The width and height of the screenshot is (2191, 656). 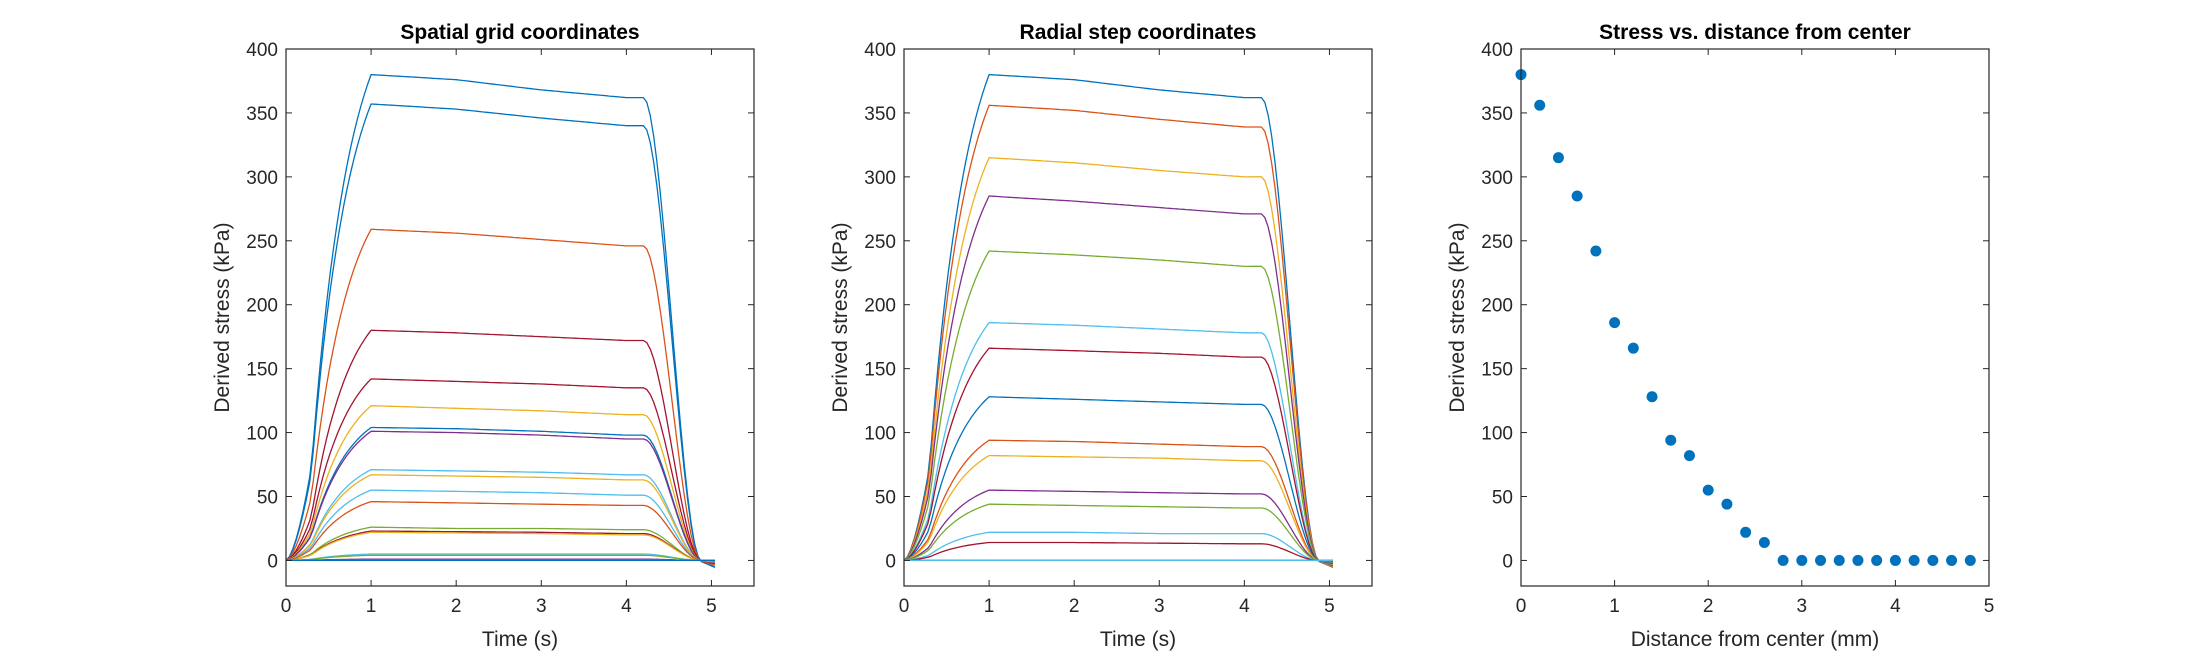 What do you see at coordinates (989, 606) in the screenshot?
I see `x-tick-label: 1` at bounding box center [989, 606].